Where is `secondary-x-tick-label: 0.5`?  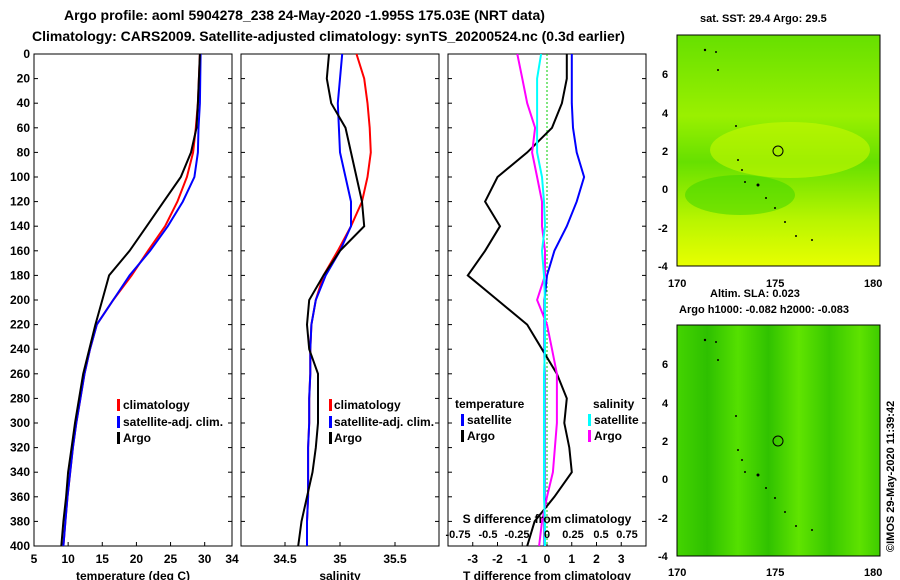 secondary-x-tick-label: 0.5 is located at coordinates (600, 535).